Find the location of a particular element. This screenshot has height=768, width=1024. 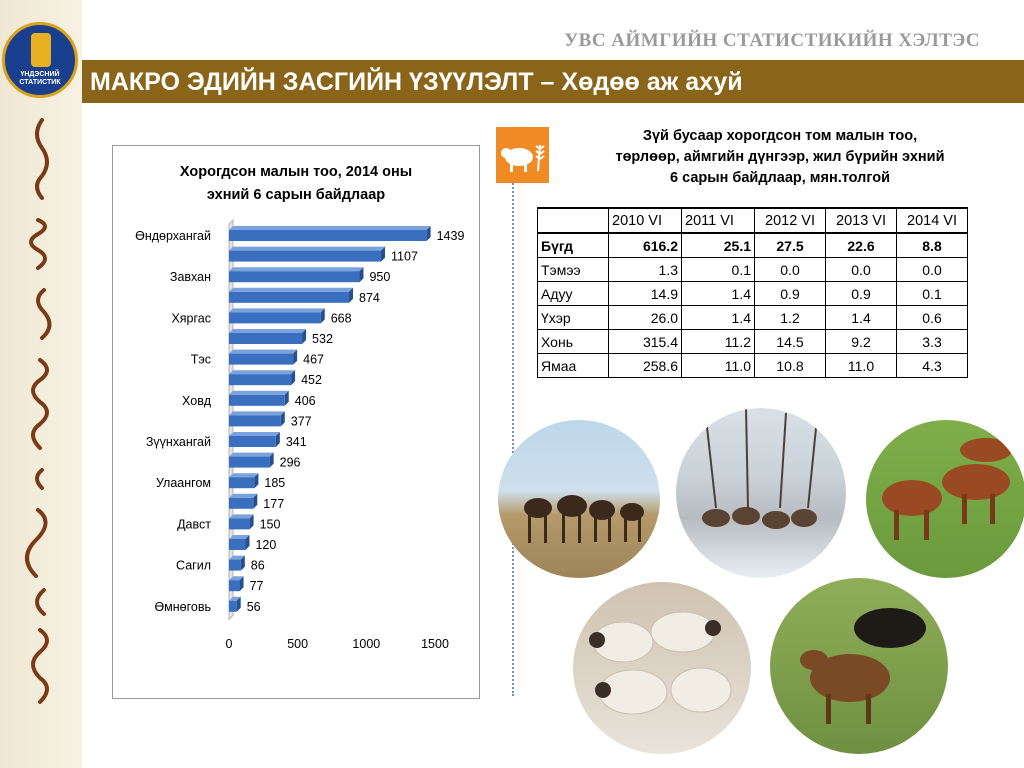

bar-value-label: 56 is located at coordinates (254, 607).